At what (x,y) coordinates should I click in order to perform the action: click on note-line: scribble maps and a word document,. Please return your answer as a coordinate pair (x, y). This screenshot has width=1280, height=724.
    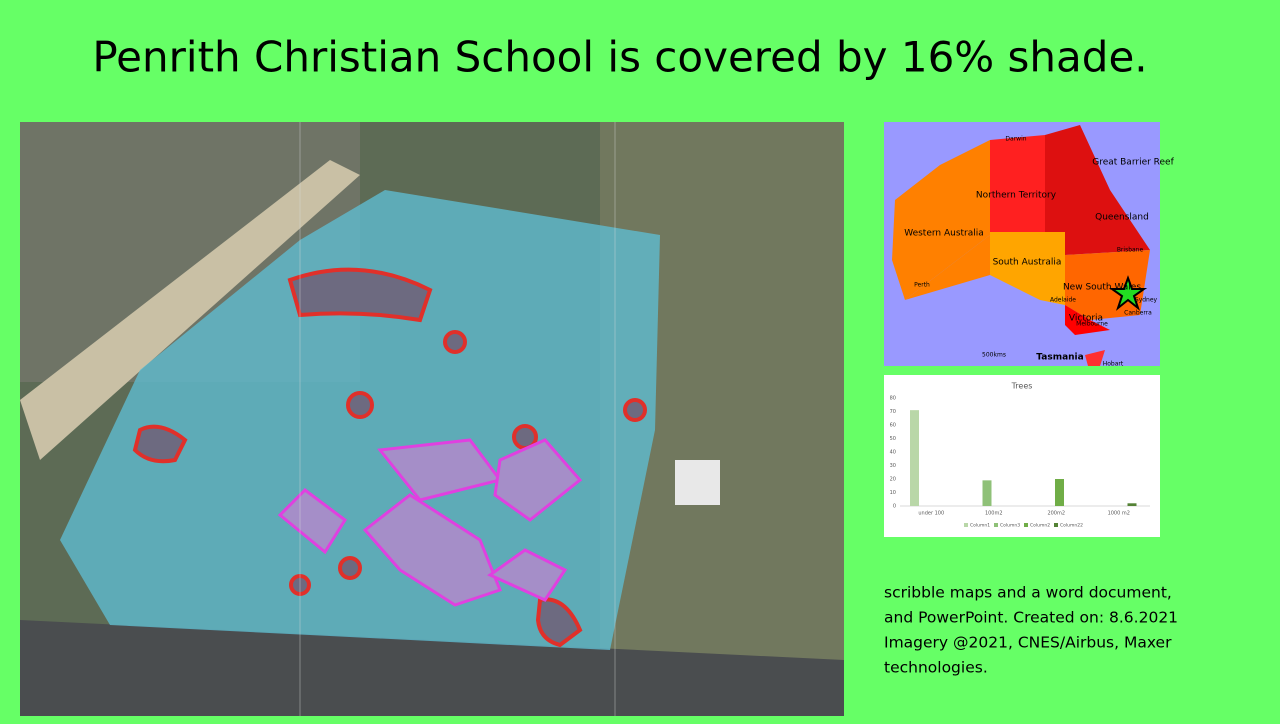
    Looking at the image, I should click on (1028, 593).